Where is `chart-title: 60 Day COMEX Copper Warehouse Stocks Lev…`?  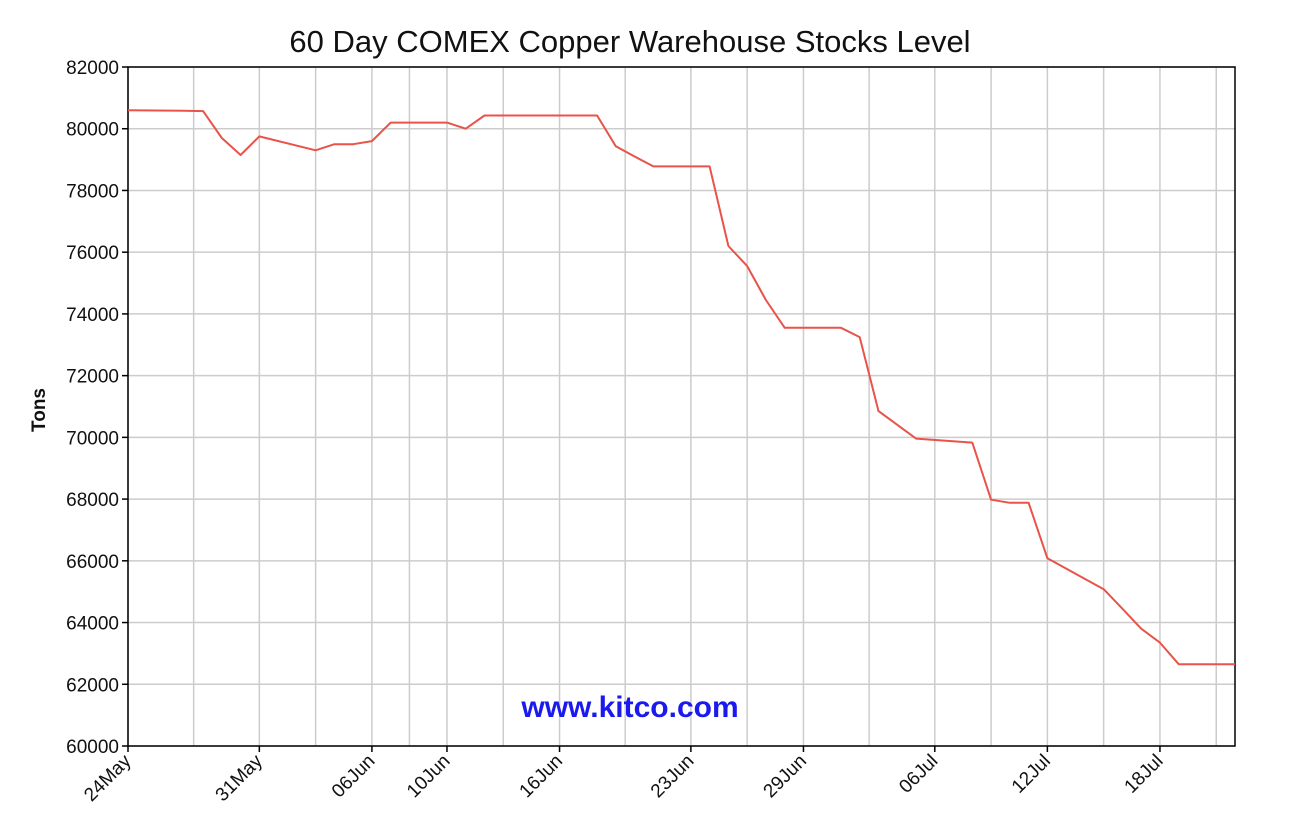 chart-title: 60 Day COMEX Copper Warehouse Stocks Lev… is located at coordinates (629, 41).